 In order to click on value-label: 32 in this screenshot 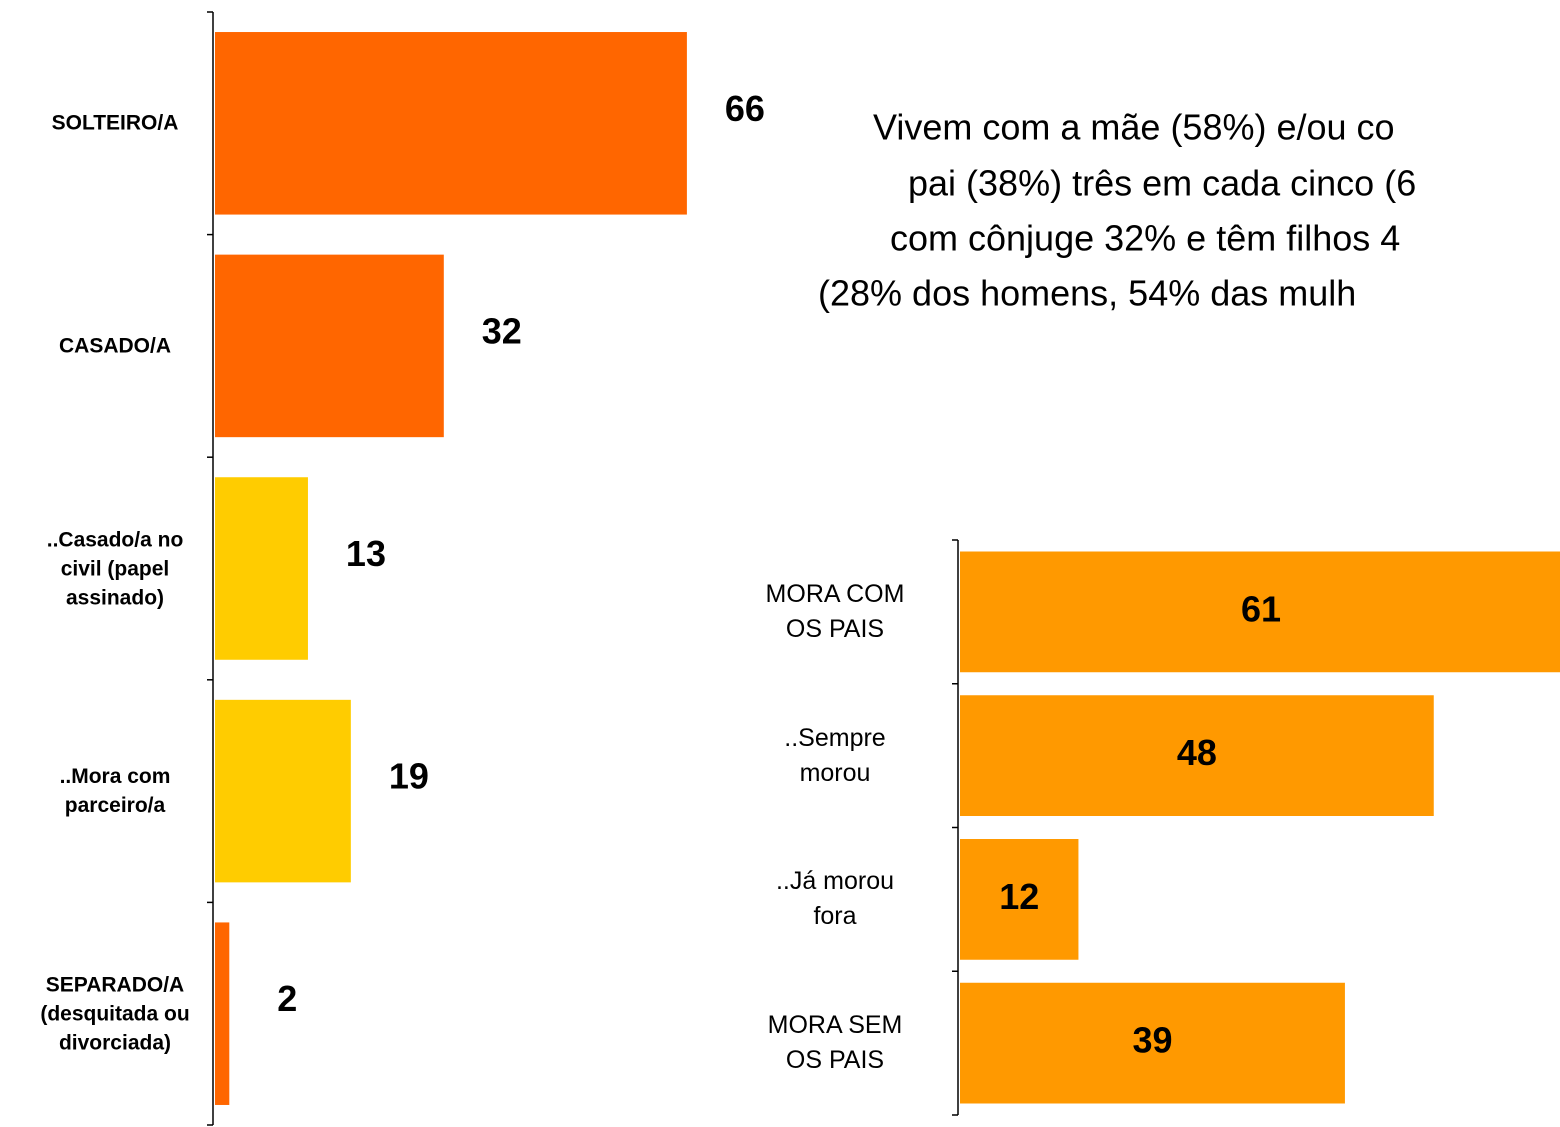, I will do `click(502, 330)`.